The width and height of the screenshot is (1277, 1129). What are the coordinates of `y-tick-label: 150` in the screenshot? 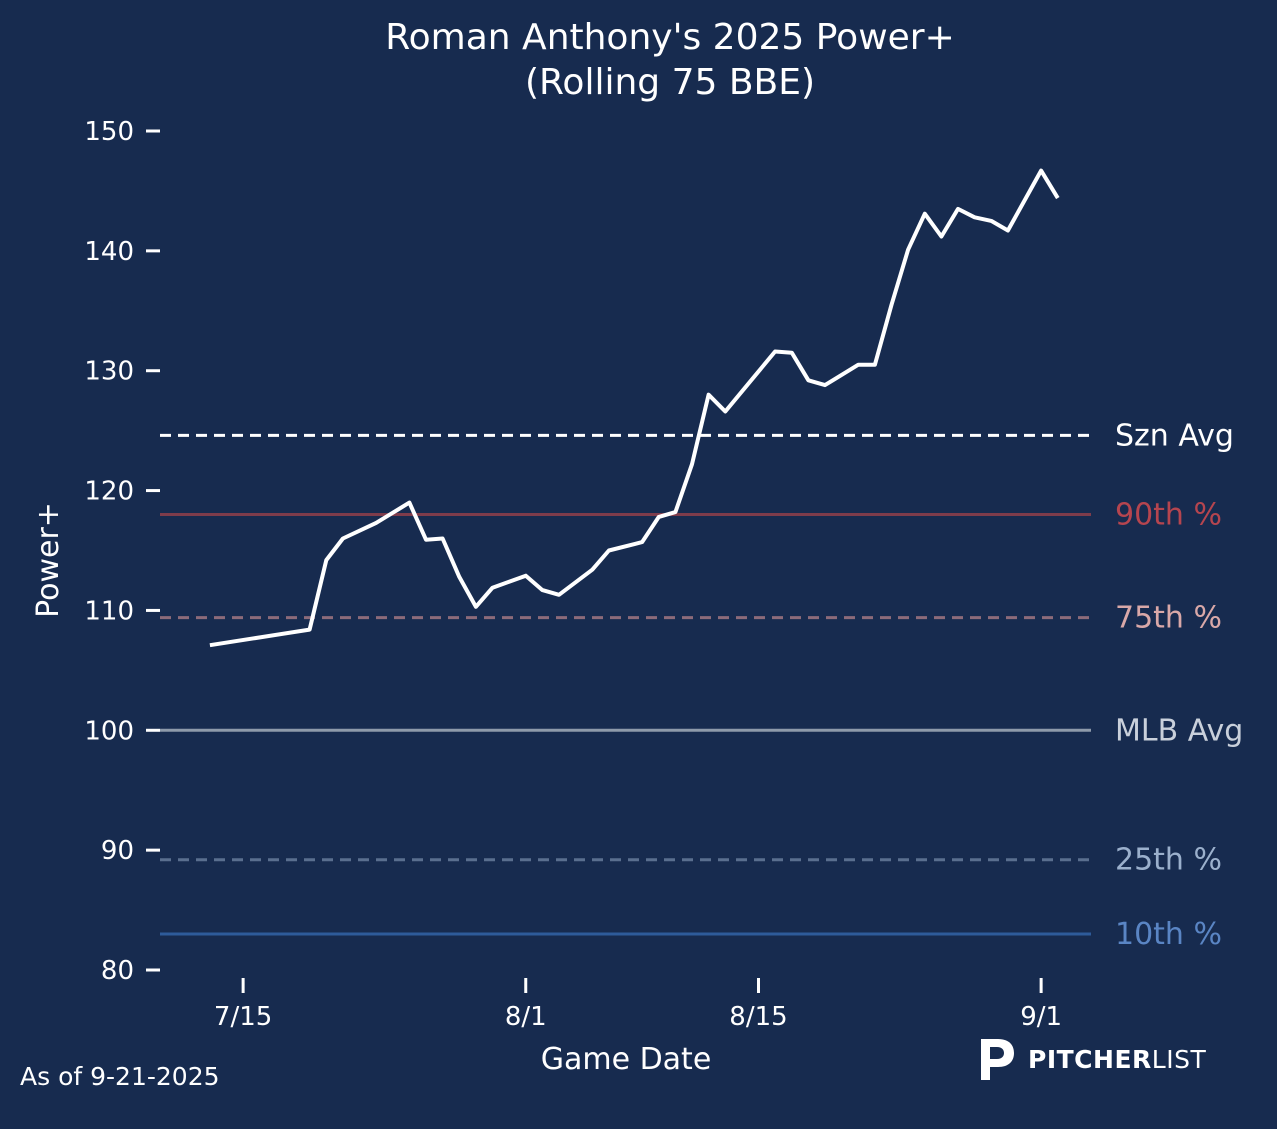 It's located at (109, 132).